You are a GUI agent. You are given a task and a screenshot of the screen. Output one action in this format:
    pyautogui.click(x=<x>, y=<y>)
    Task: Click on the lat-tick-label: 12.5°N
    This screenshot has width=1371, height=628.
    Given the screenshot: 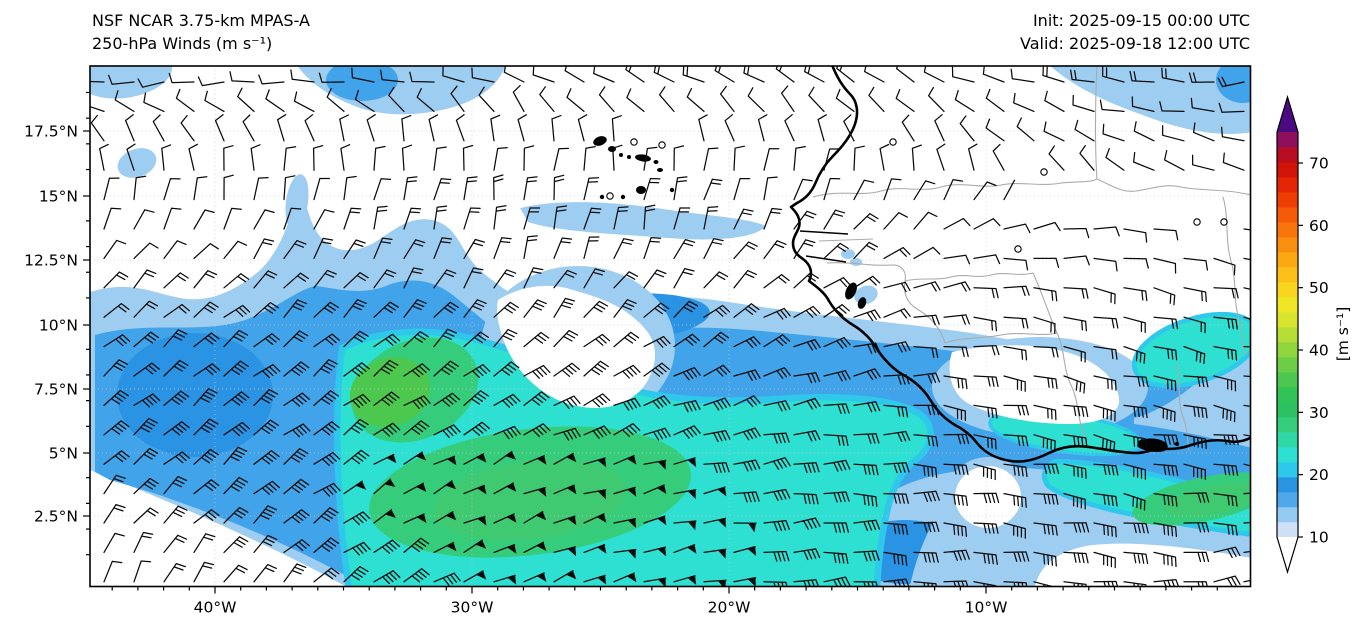 What is the action you would take?
    pyautogui.click(x=51, y=261)
    